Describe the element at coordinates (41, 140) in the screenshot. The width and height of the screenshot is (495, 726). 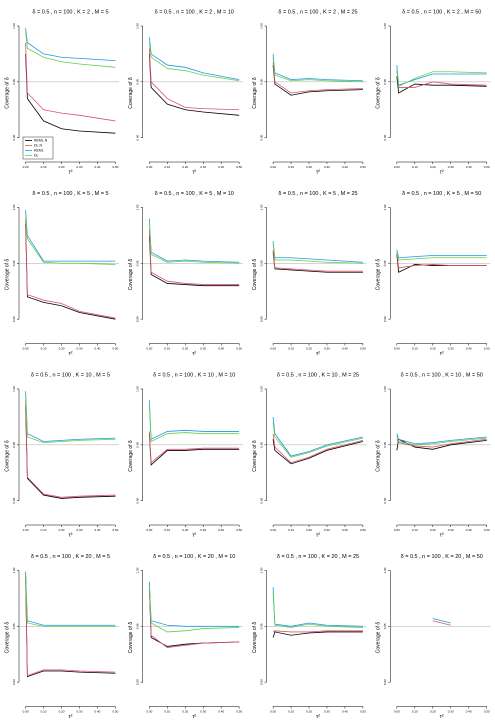
I see `legend-label: REML.N` at that location.